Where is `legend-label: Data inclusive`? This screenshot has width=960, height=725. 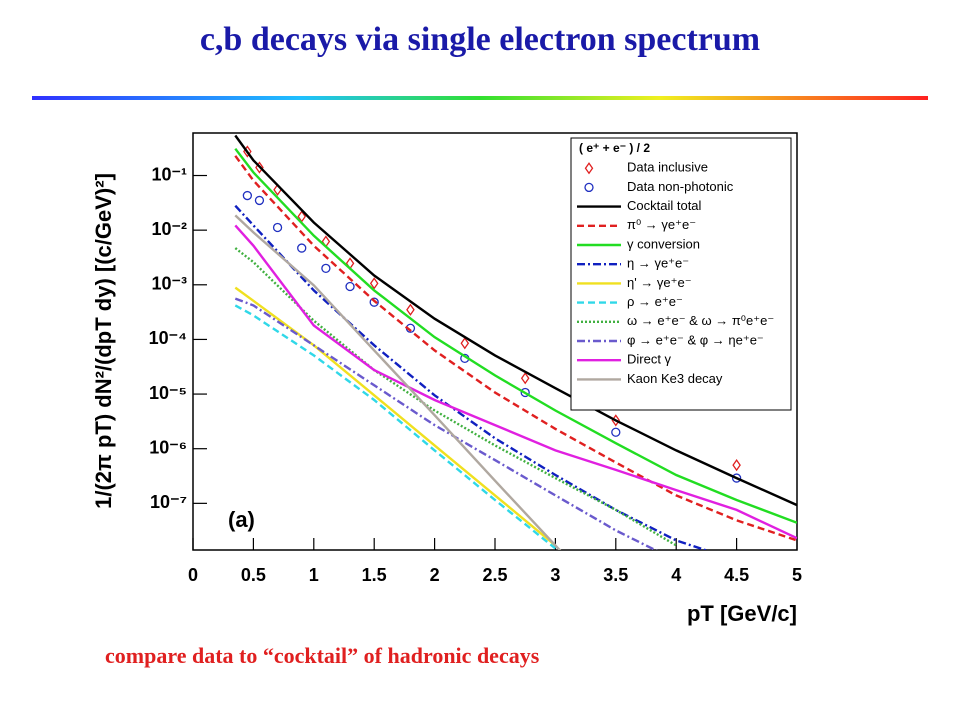 legend-label: Data inclusive is located at coordinates (667, 167).